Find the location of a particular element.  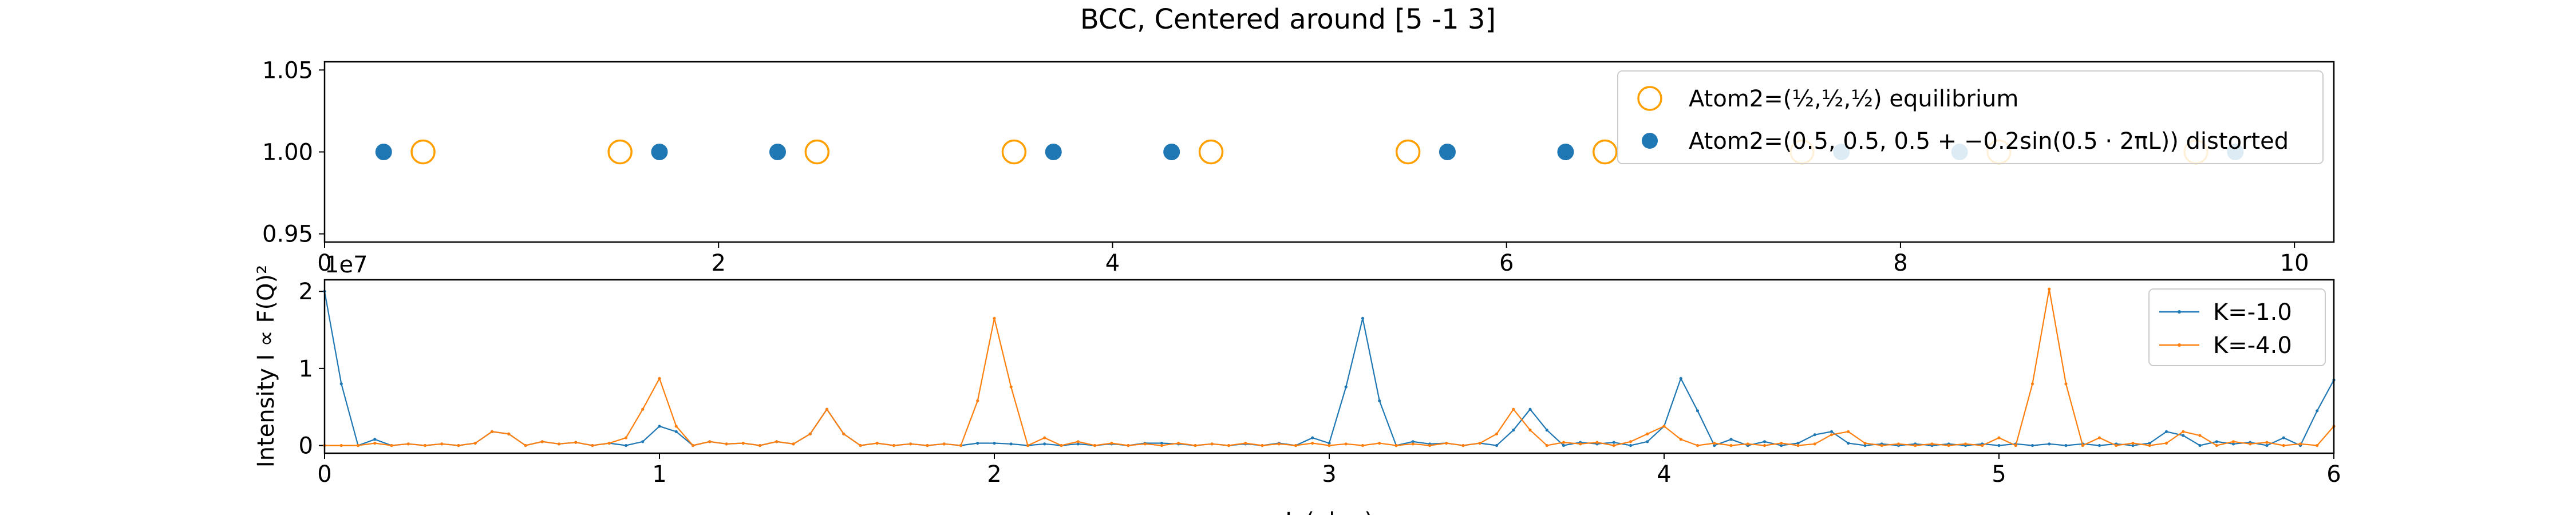

x-tick-label: 1 is located at coordinates (659, 474).